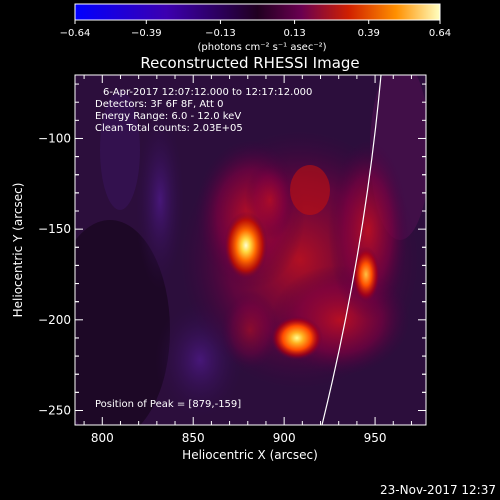 This screenshot has height=500, width=500. I want to click on y-axis-label: Heliocentric Y (arcsec), so click(18, 250).